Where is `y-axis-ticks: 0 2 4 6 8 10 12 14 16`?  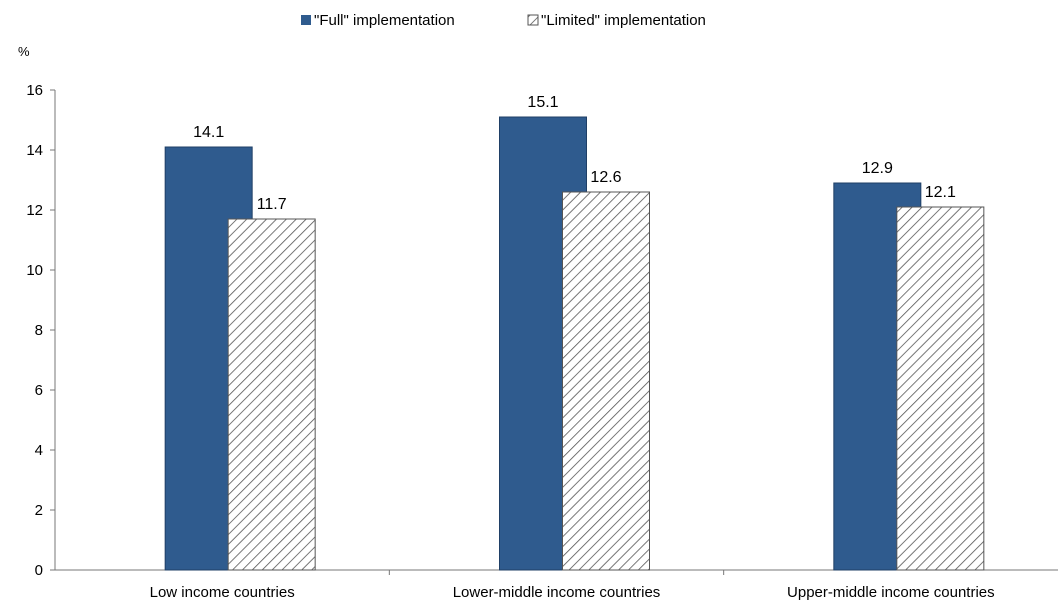 y-axis-ticks: 0 2 4 6 8 10 12 14 16 is located at coordinates (40, 330).